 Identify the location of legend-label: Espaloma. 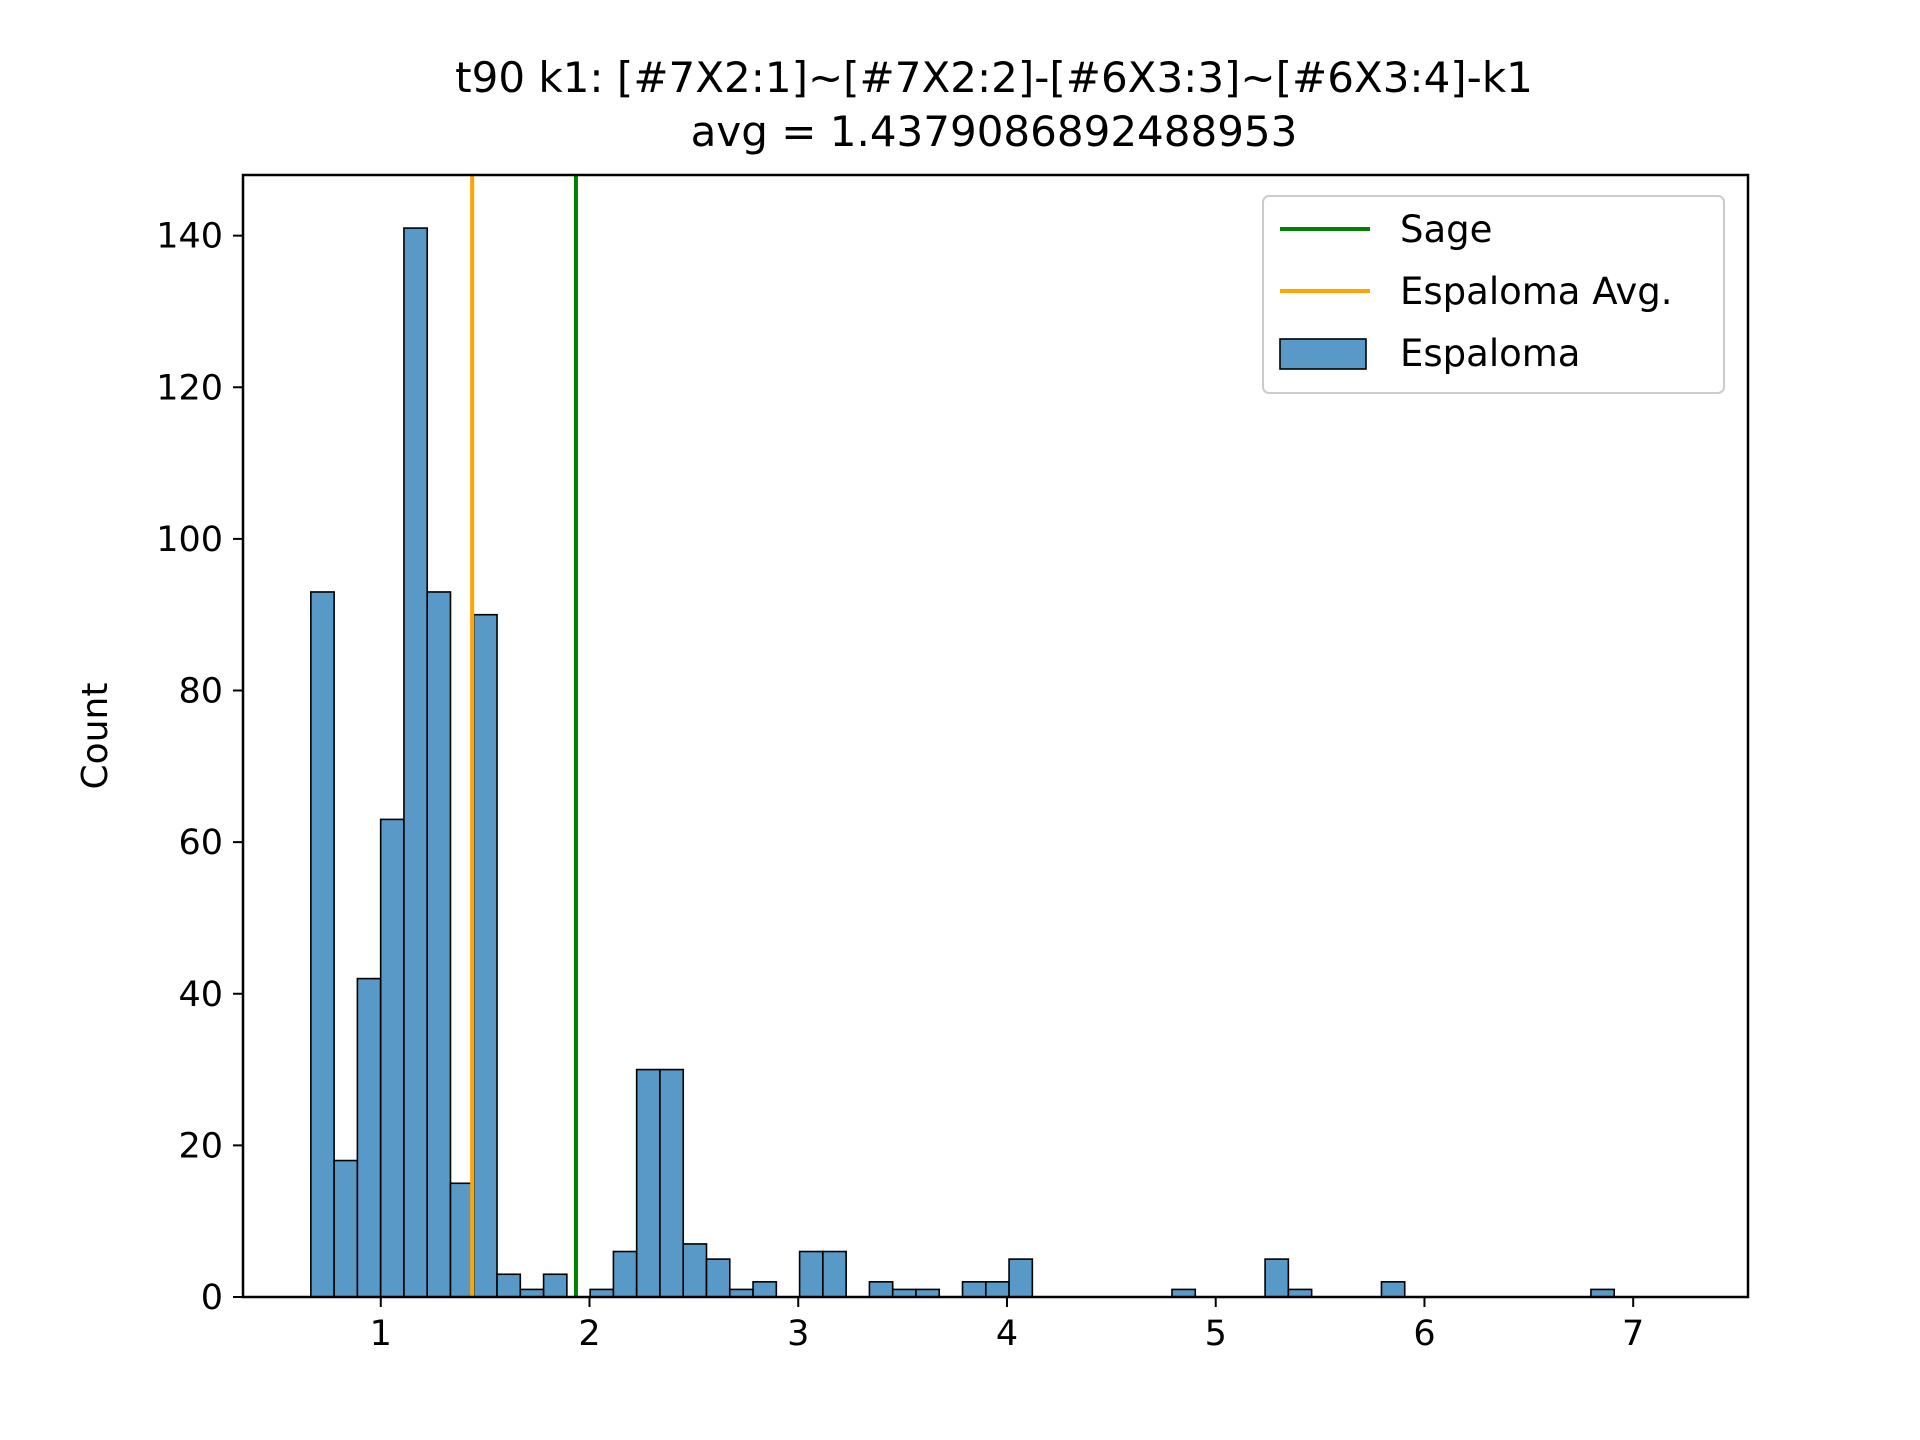
(1490, 353).